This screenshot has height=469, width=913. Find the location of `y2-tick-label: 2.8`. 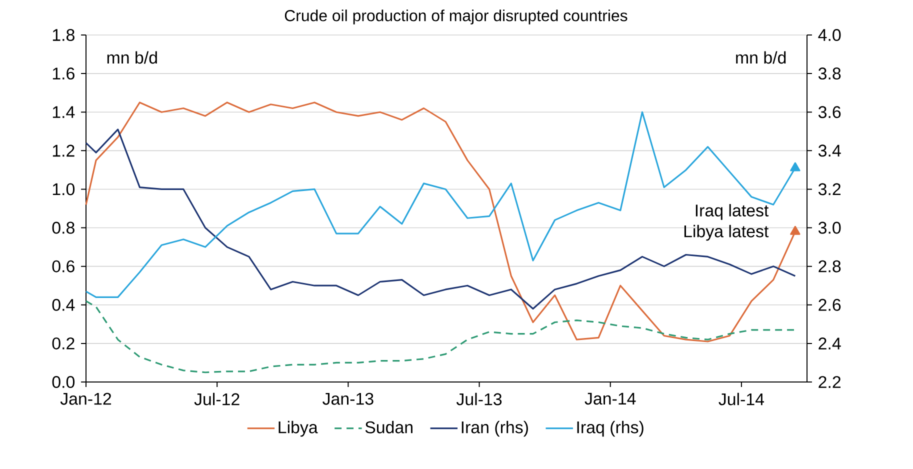

y2-tick-label: 2.8 is located at coordinates (829, 266).